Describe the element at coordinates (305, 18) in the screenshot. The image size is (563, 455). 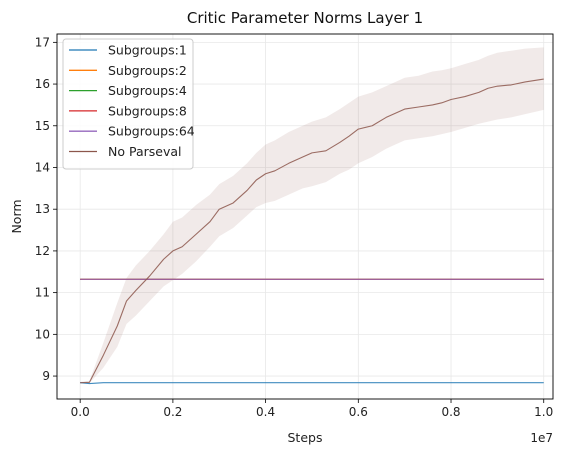
I see `chart-title: Critic Parameter Norms Layer 1` at that location.